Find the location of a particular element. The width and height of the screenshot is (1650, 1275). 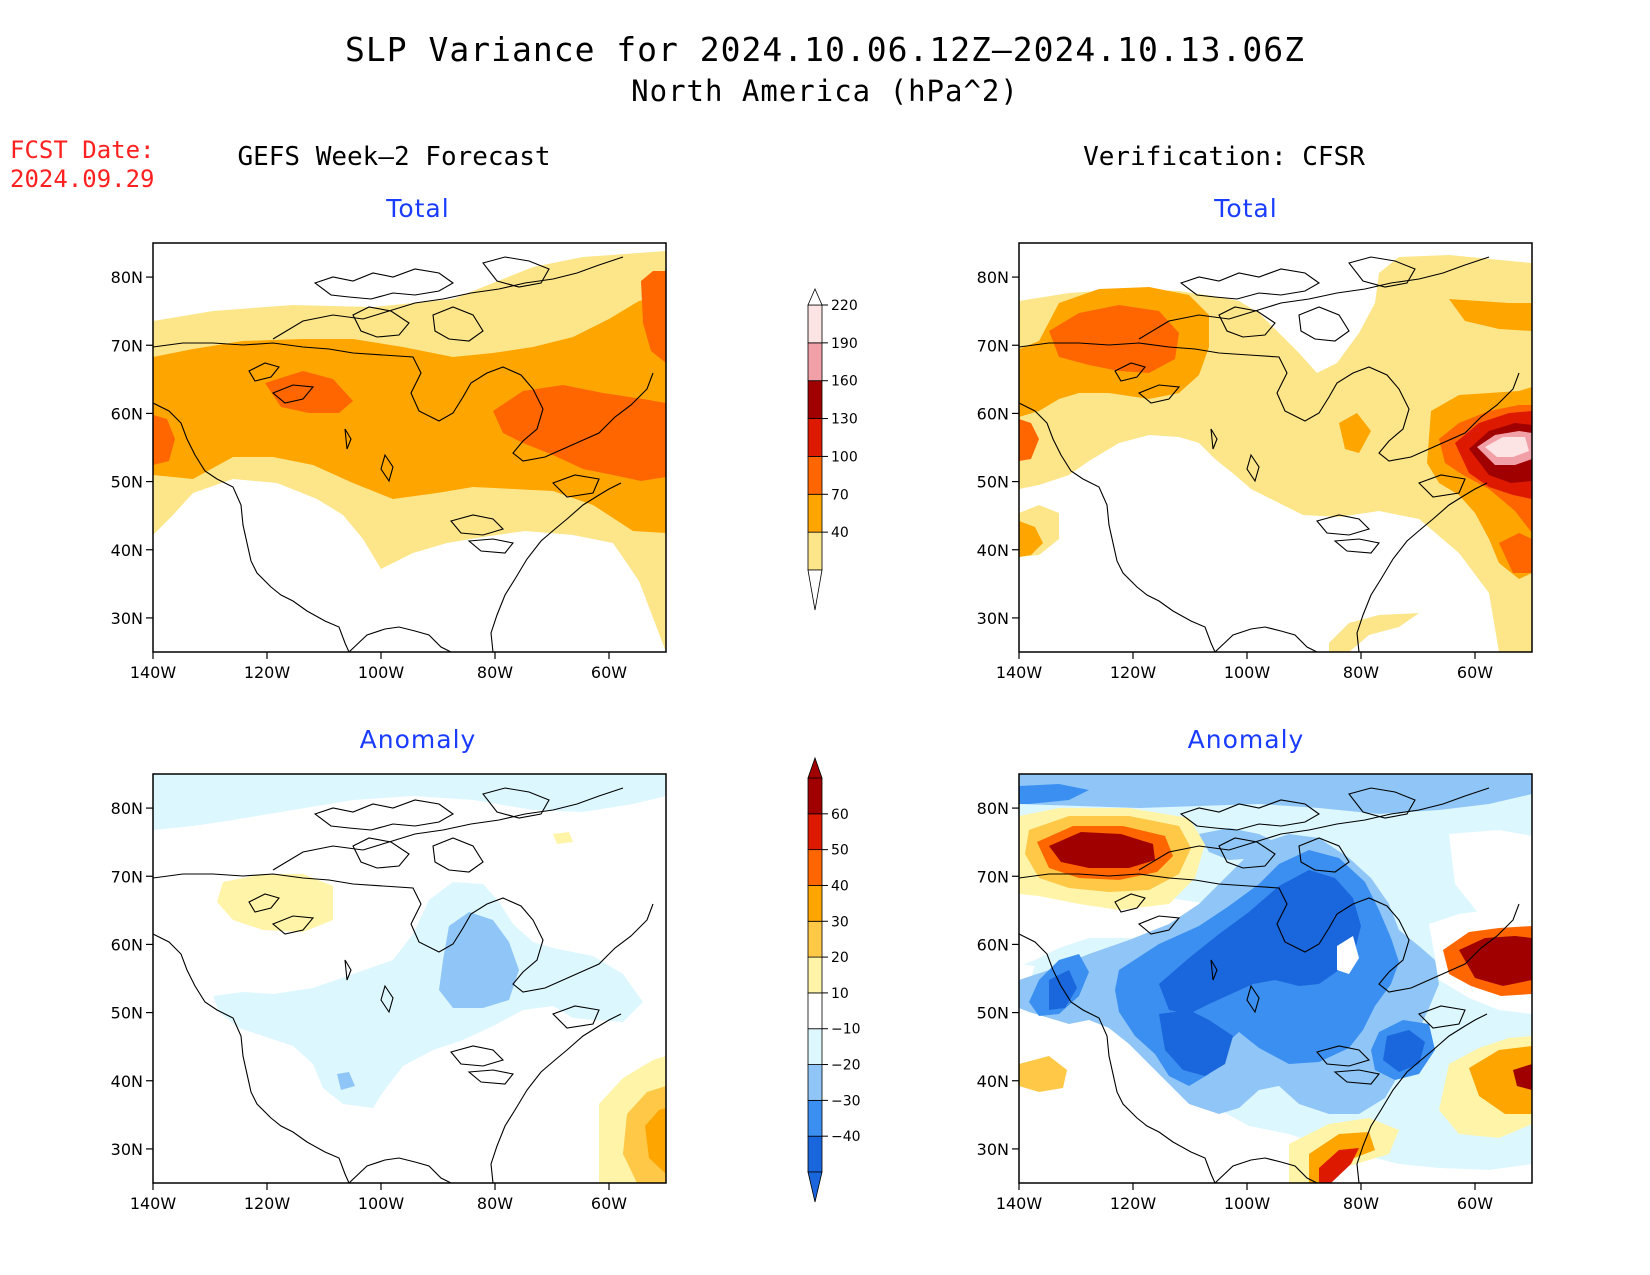

colorbar-total: 40 70 100 130 160 190 220 is located at coordinates (832, 449).